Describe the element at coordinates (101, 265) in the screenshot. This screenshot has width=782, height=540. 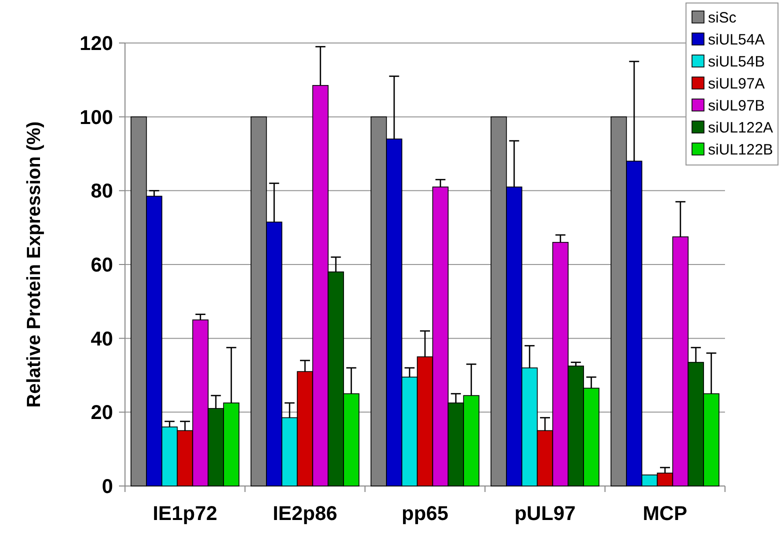
I see `y-tick-label: 60` at that location.